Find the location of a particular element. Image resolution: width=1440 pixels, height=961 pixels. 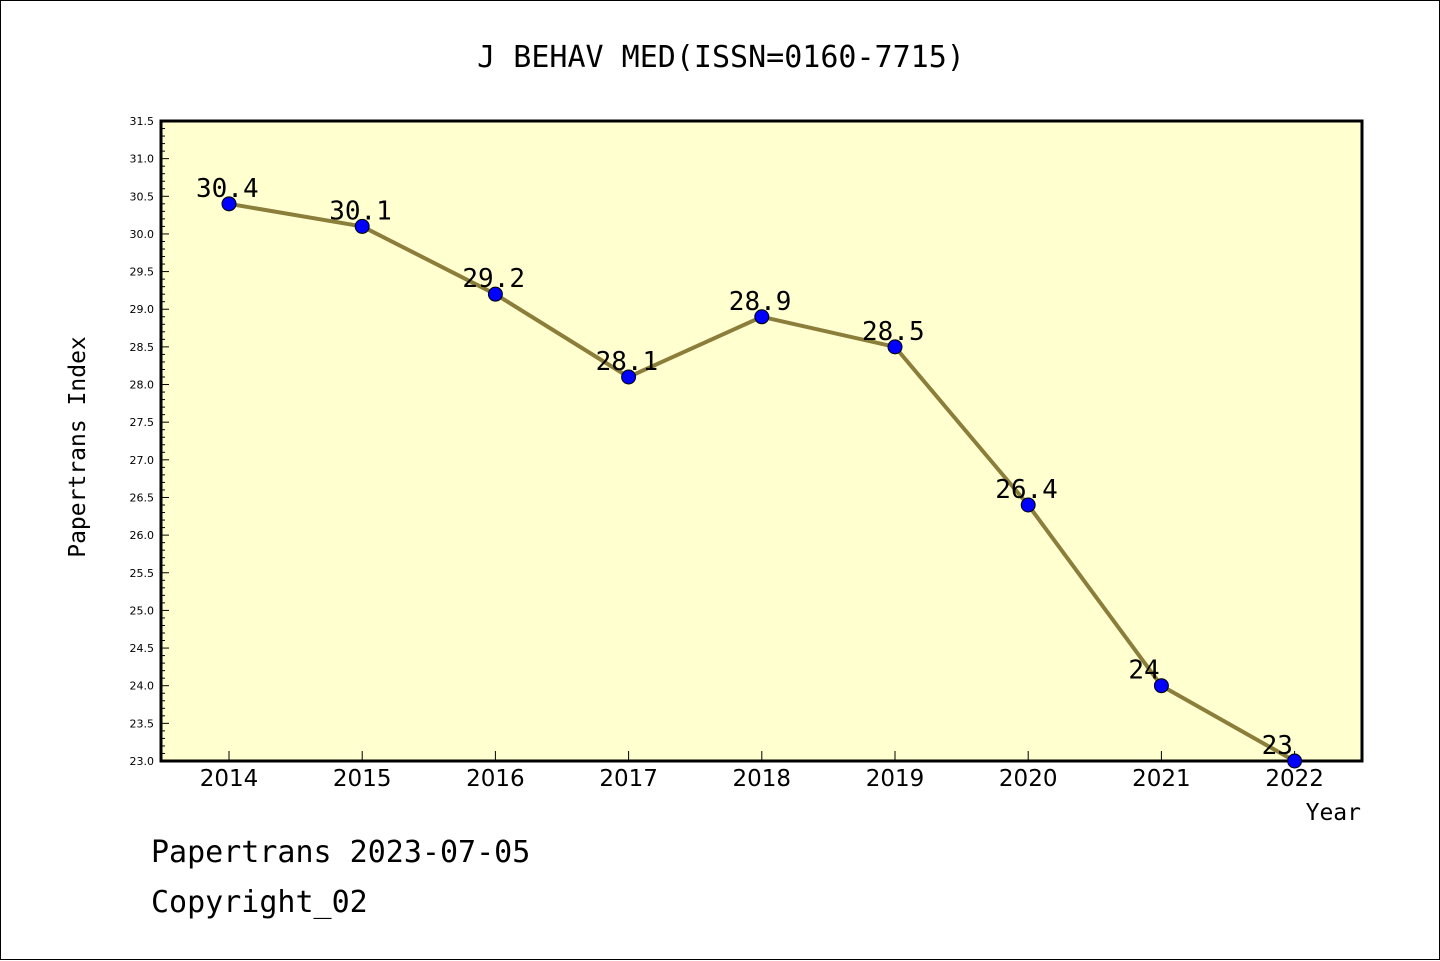

y-tick-label: 23.0 is located at coordinates (142, 761).